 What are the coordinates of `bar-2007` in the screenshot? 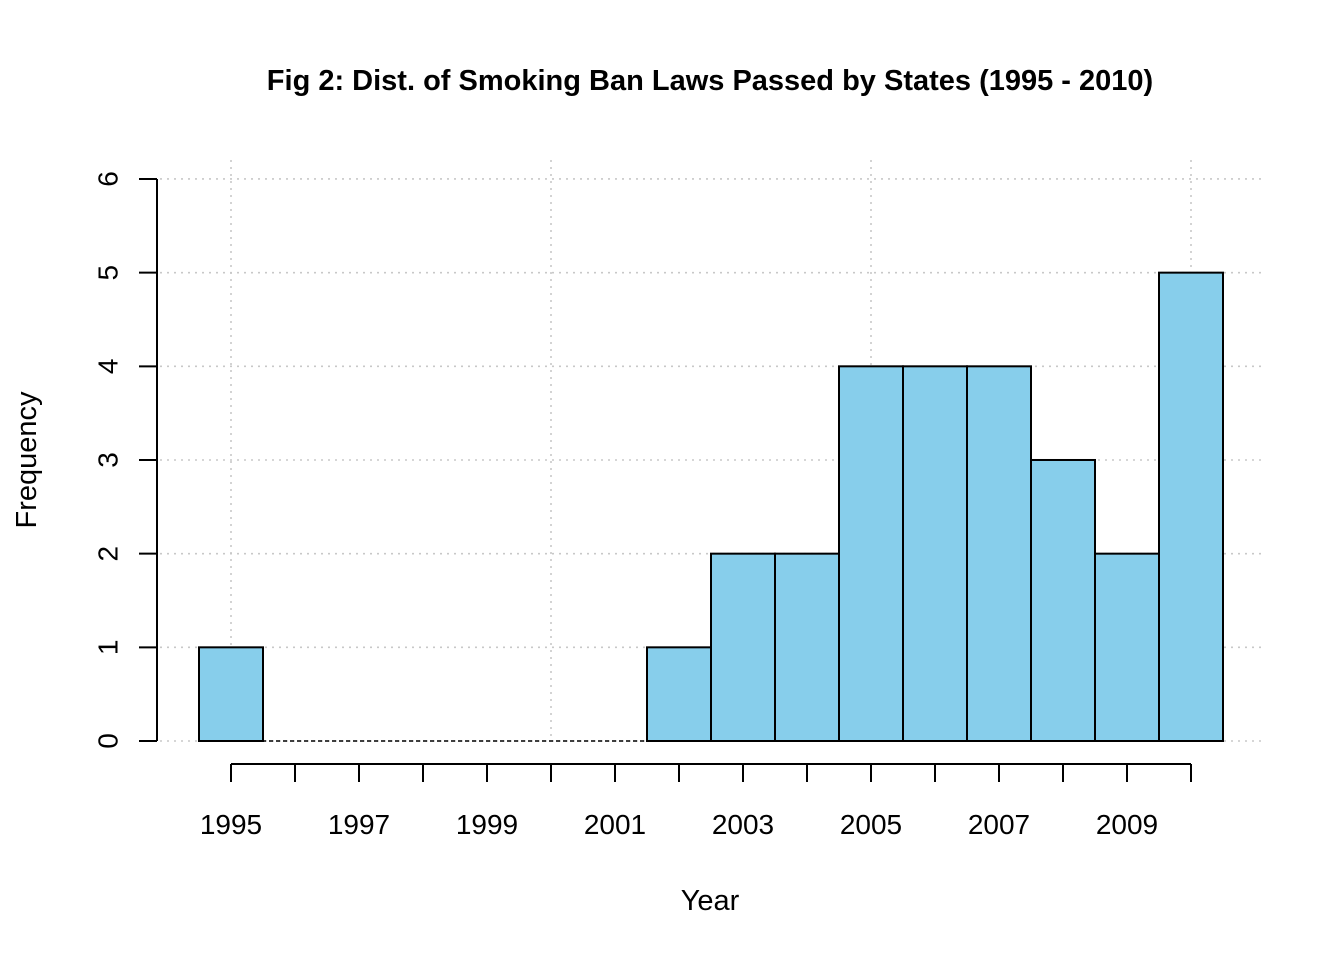 It's located at (999, 553).